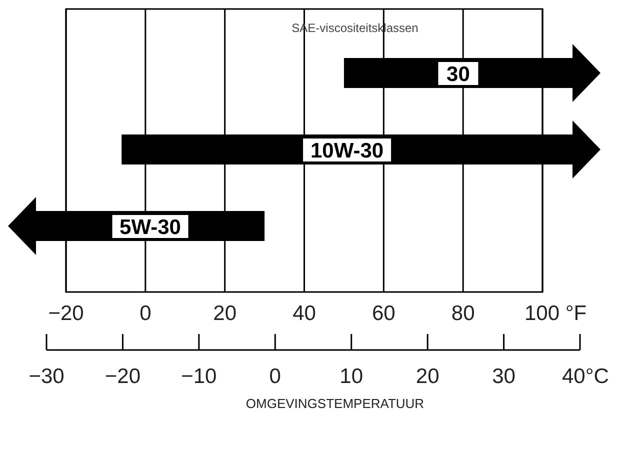 The width and height of the screenshot is (637, 462). What do you see at coordinates (225, 313) in the screenshot?
I see `x-tick-label: 20` at bounding box center [225, 313].